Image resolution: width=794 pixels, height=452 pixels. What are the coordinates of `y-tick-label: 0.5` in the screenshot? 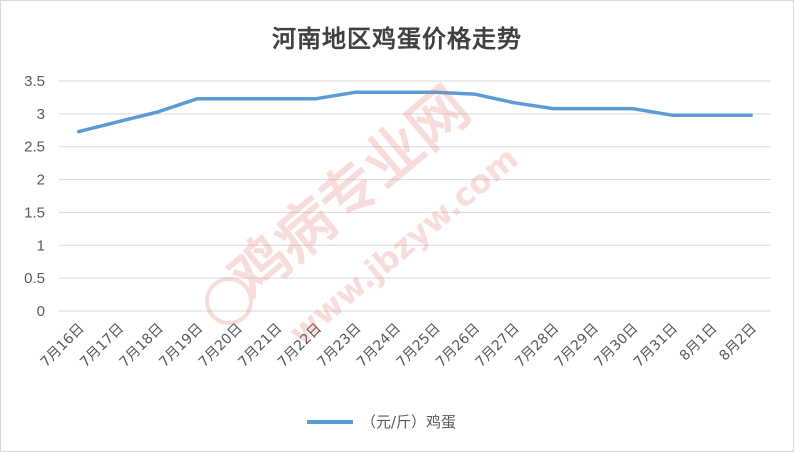 It's located at (34, 278).